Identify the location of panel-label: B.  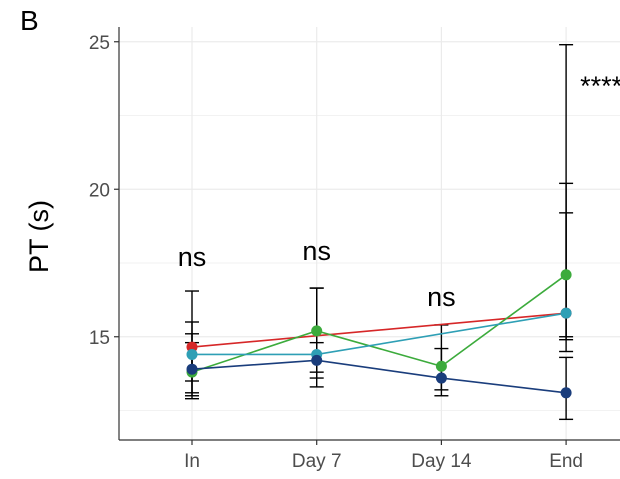
(29, 20).